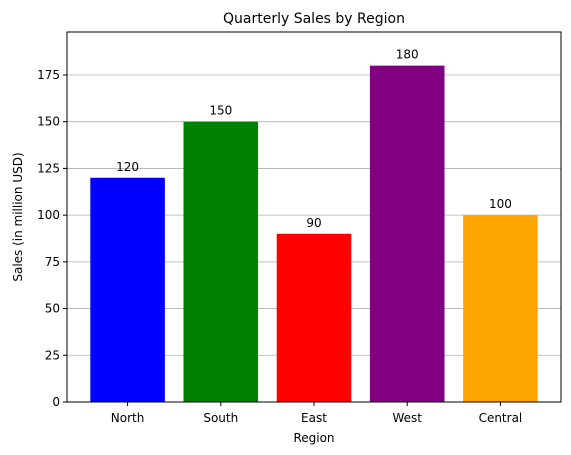 This screenshot has height=455, width=571. I want to click on bar-central, so click(500, 308).